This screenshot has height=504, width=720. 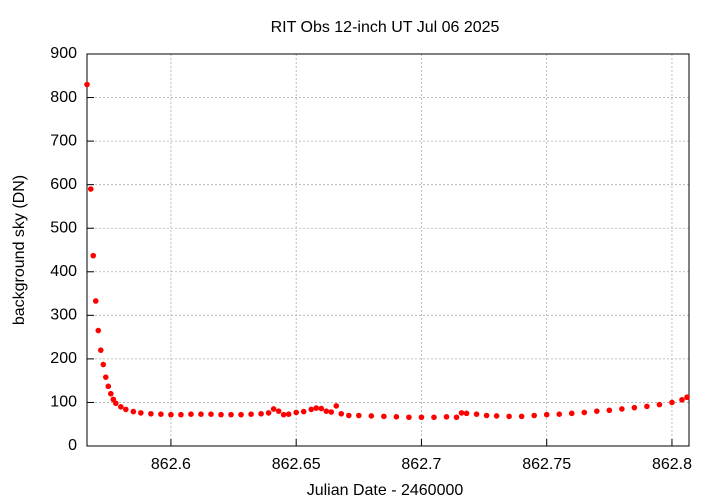 What do you see at coordinates (63, 140) in the screenshot?
I see `y-tick-label: 700` at bounding box center [63, 140].